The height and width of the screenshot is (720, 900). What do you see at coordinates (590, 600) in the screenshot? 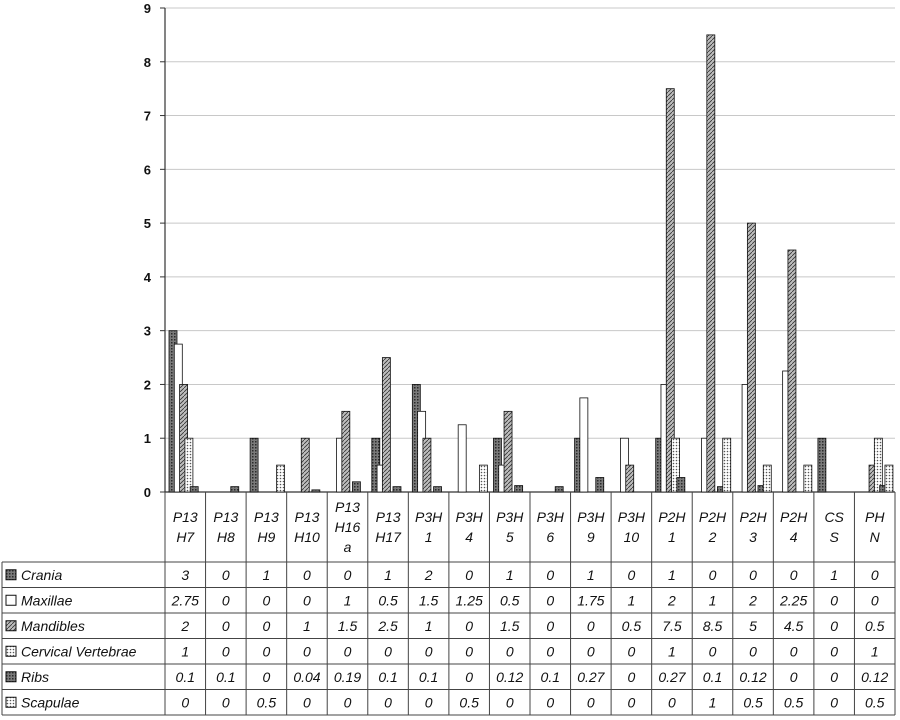
I see `data-label: 1.75` at bounding box center [590, 600].